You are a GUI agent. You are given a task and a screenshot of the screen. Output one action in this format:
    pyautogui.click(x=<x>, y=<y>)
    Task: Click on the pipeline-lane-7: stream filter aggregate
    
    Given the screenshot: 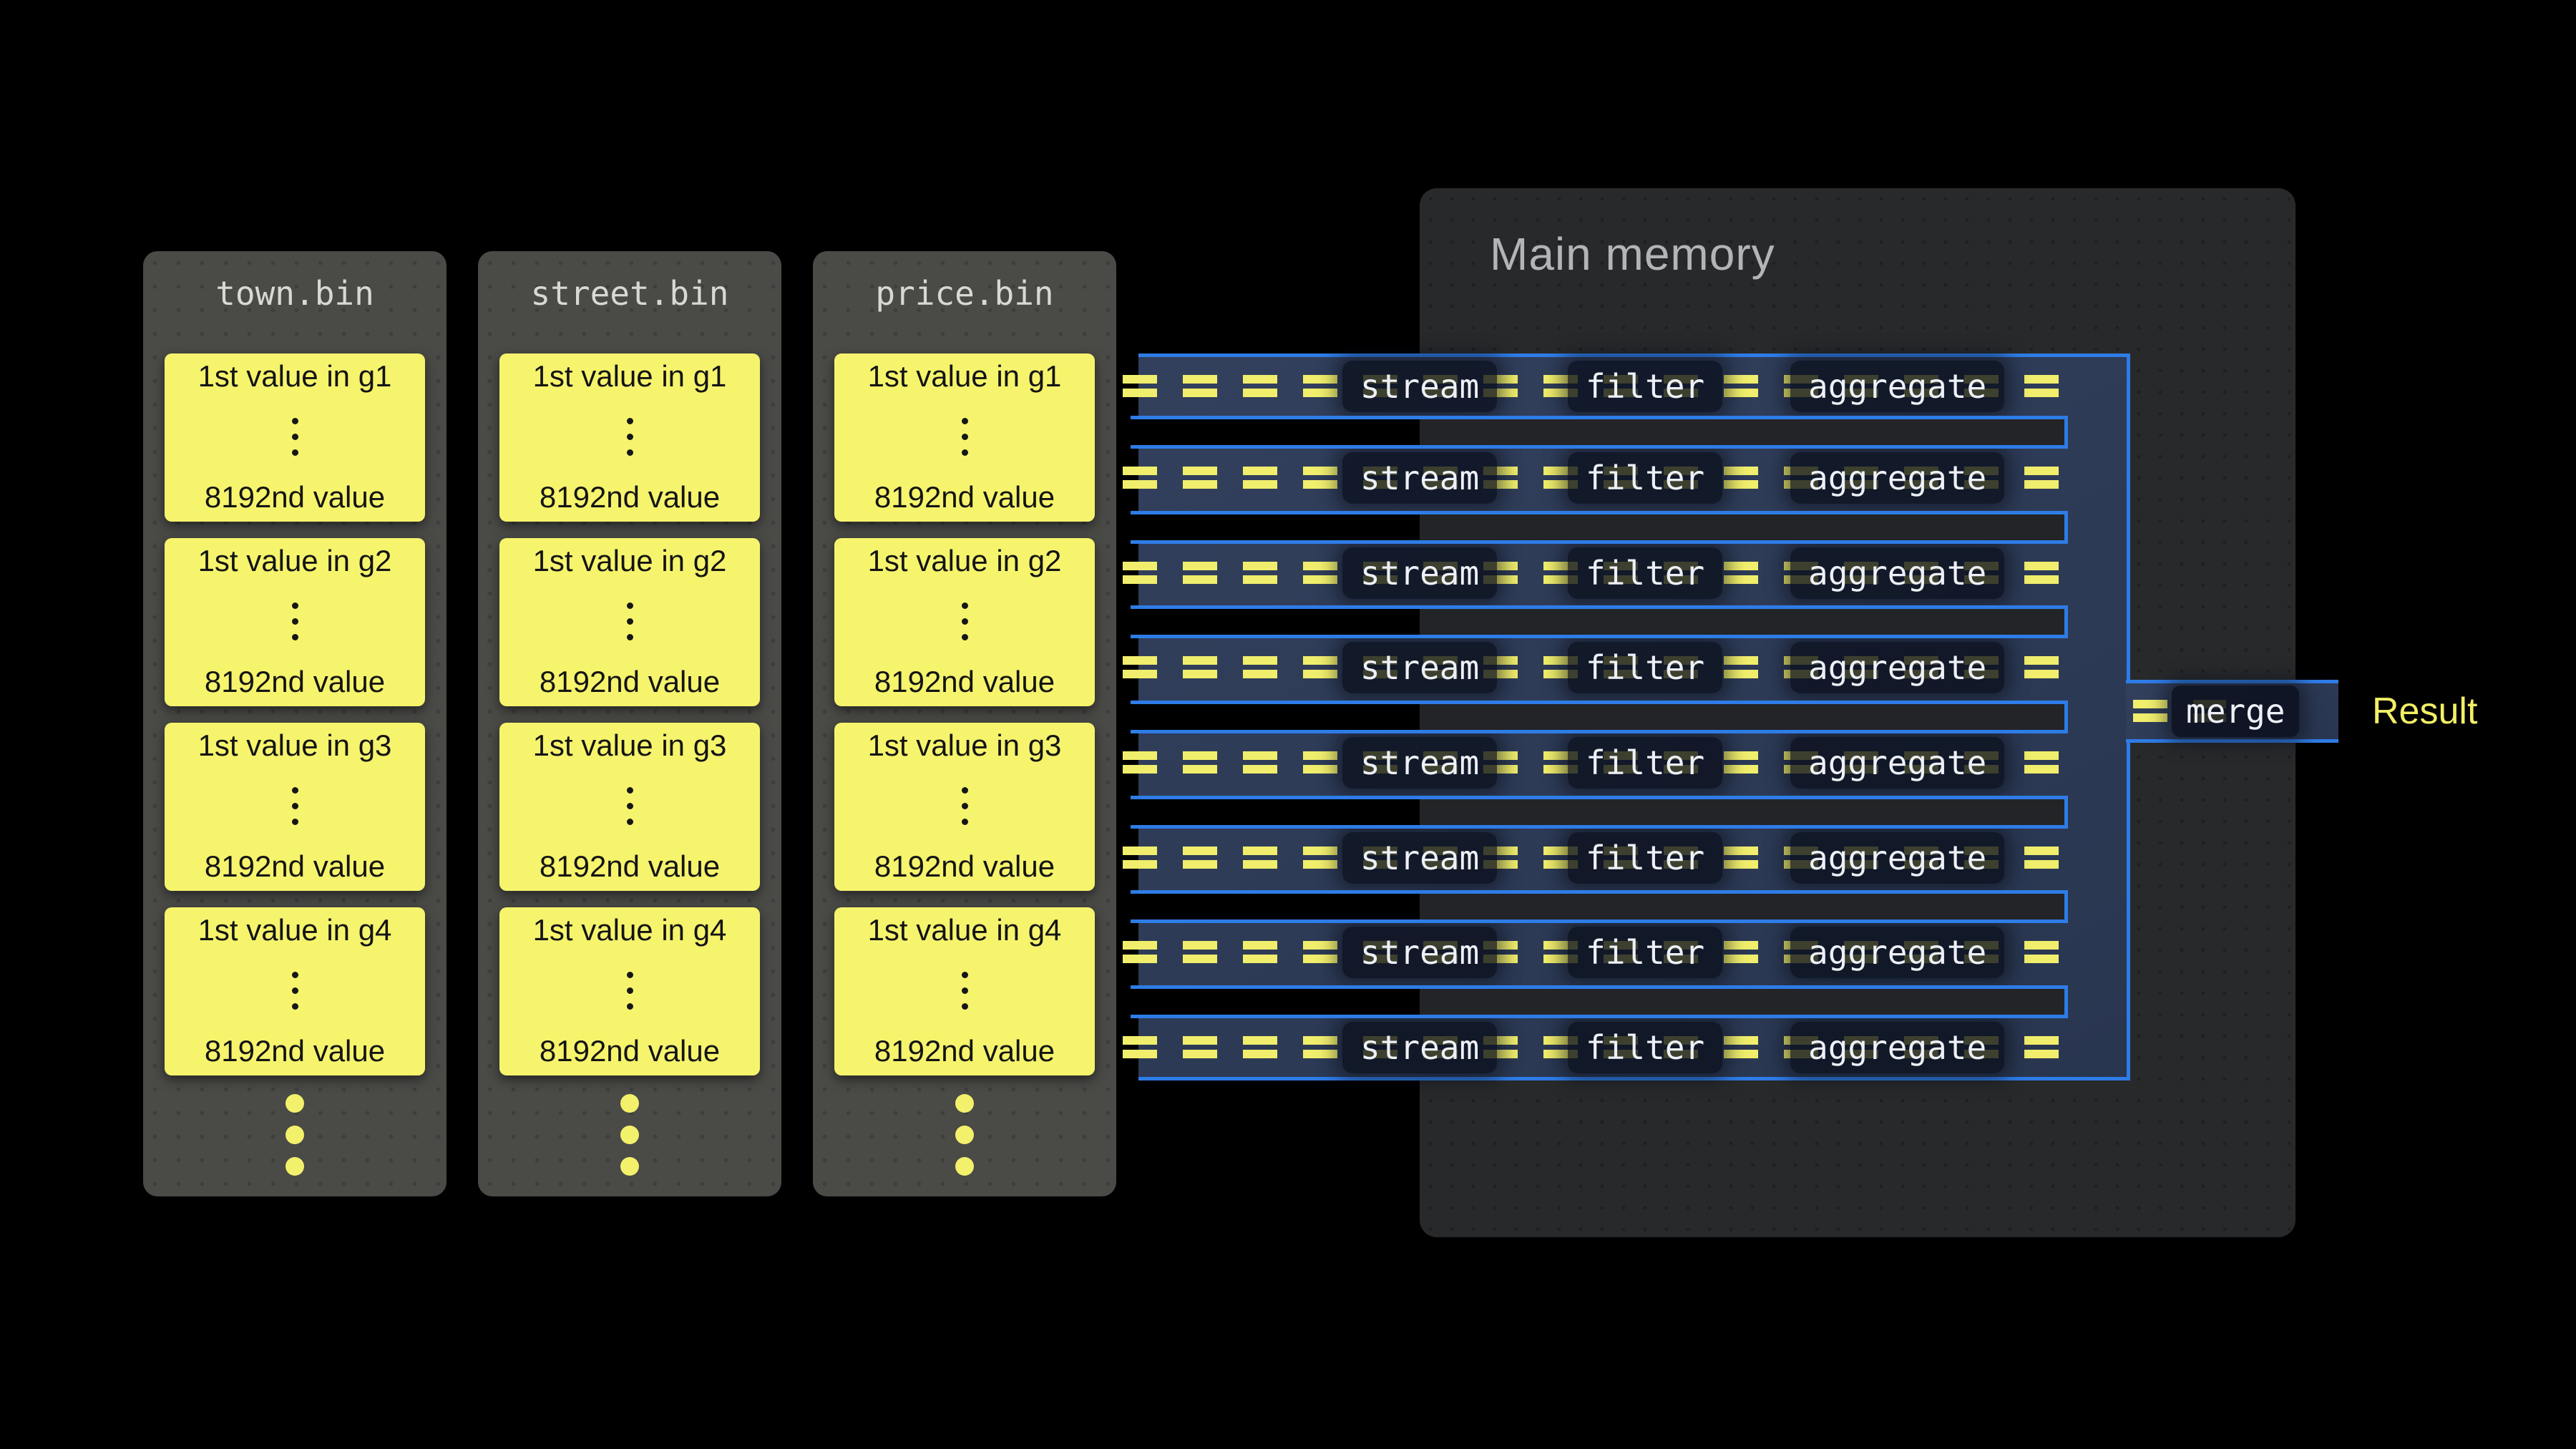 What is the action you would take?
    pyautogui.click(x=1625, y=952)
    